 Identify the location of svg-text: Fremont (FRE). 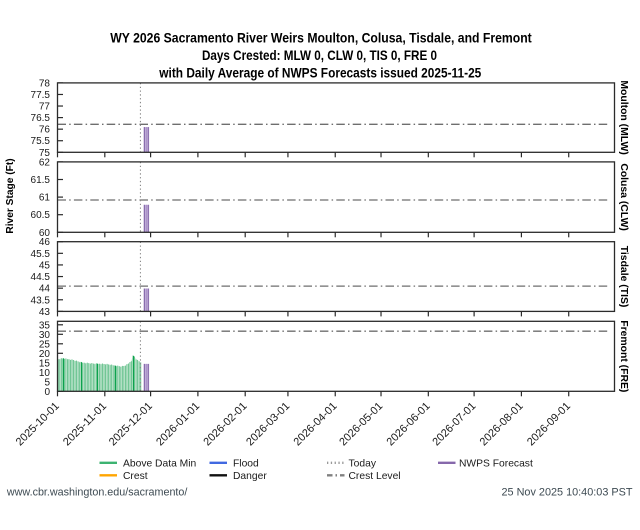
(623, 356).